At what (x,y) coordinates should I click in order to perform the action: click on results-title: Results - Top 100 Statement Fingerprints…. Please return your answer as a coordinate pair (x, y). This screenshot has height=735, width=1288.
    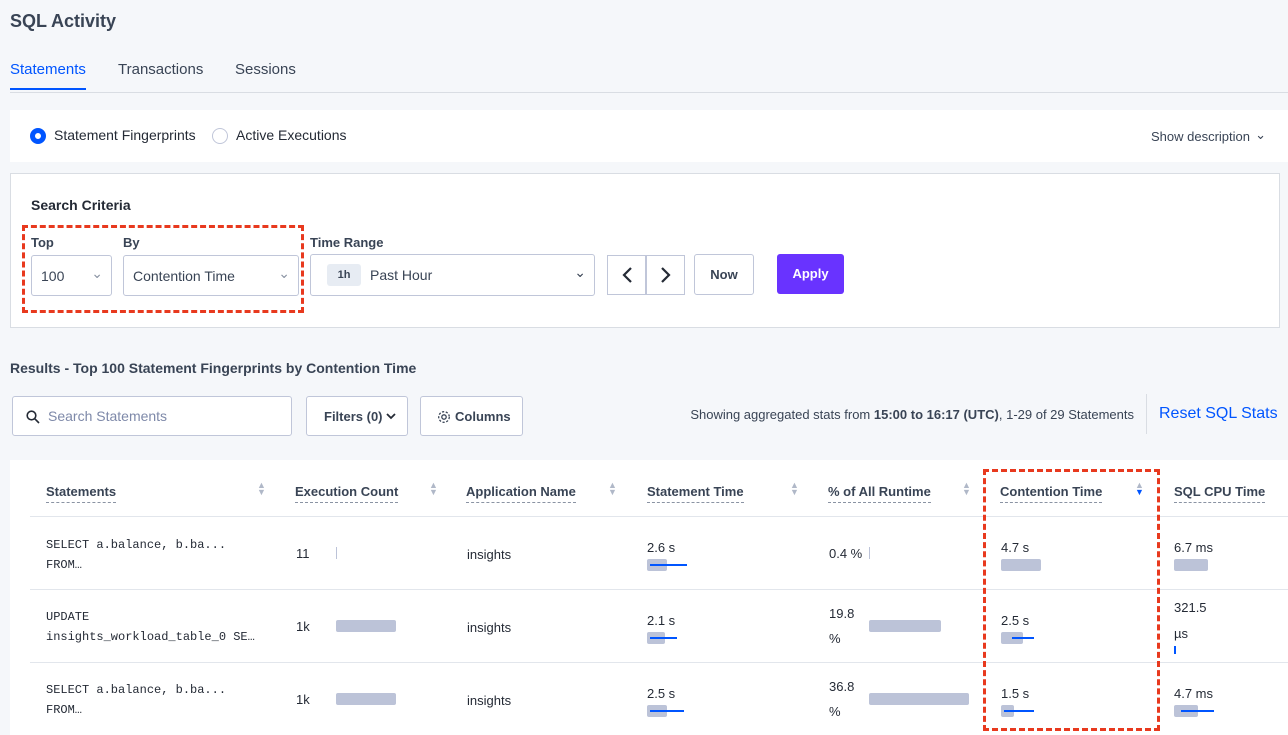
    Looking at the image, I should click on (213, 368).